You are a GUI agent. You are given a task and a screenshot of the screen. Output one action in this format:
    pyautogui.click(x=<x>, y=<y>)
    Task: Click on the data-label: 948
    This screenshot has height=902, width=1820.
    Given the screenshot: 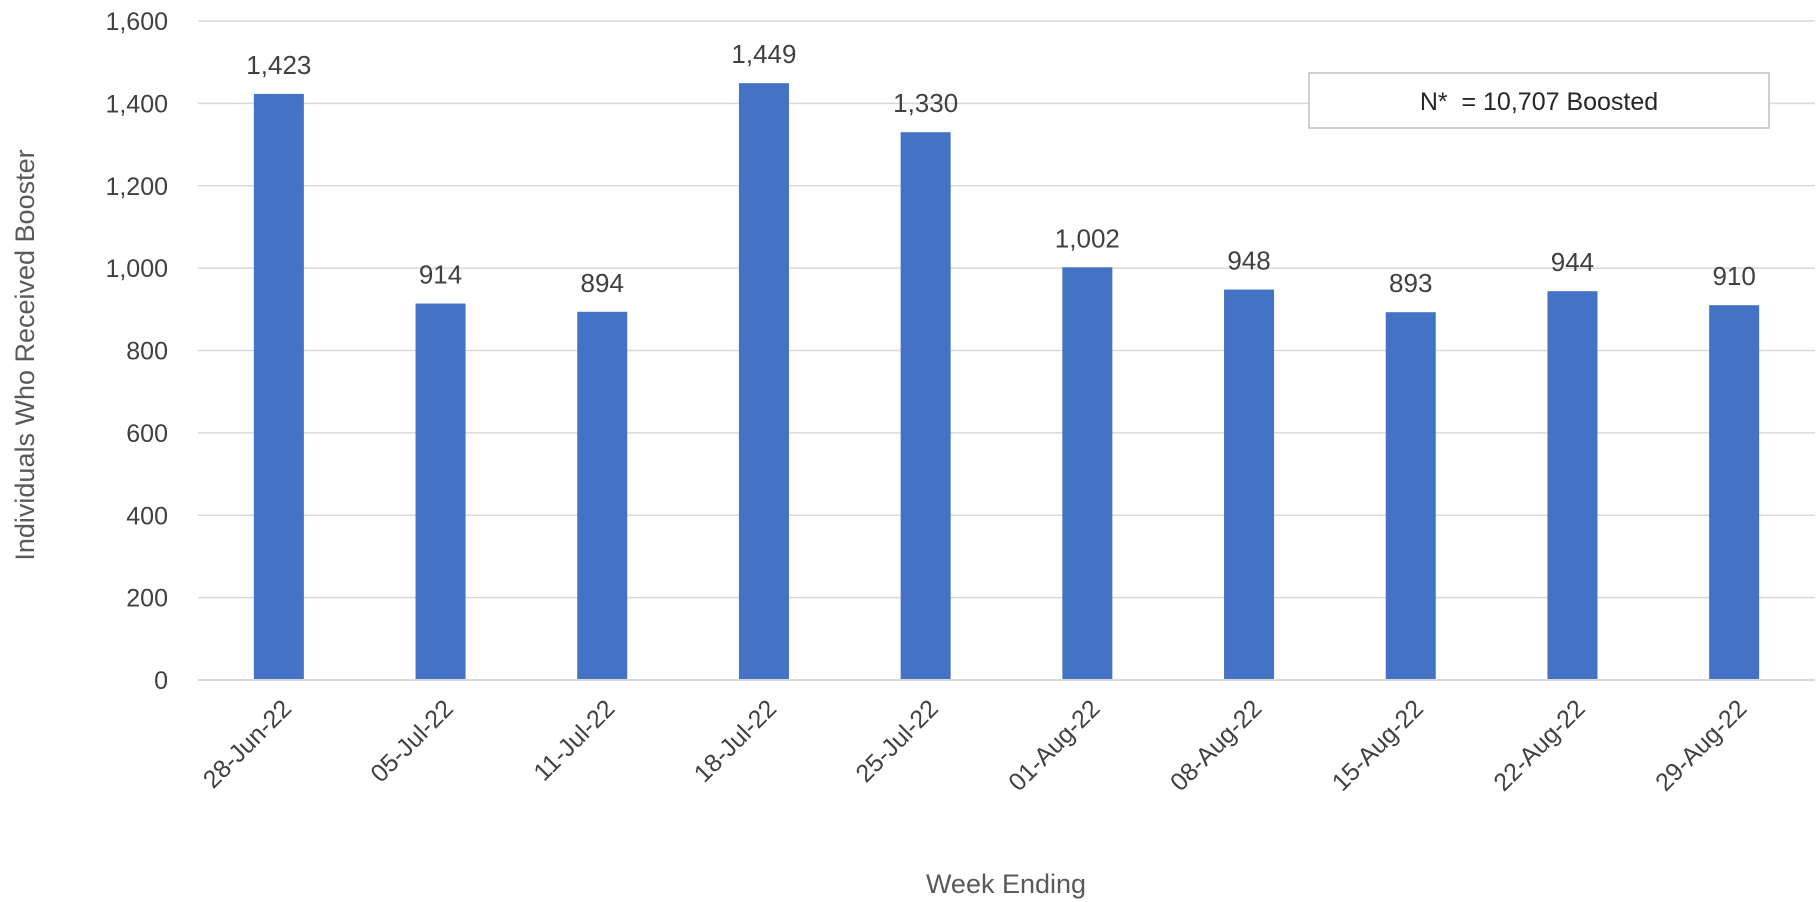 What is the action you would take?
    pyautogui.click(x=1248, y=261)
    